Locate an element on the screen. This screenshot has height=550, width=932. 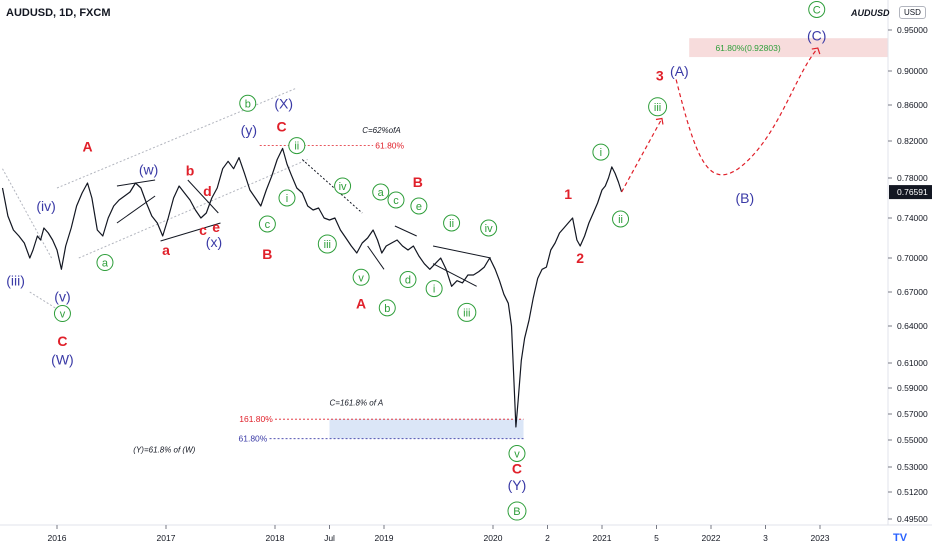
wave-label: (iv) is located at coordinates (45, 206).